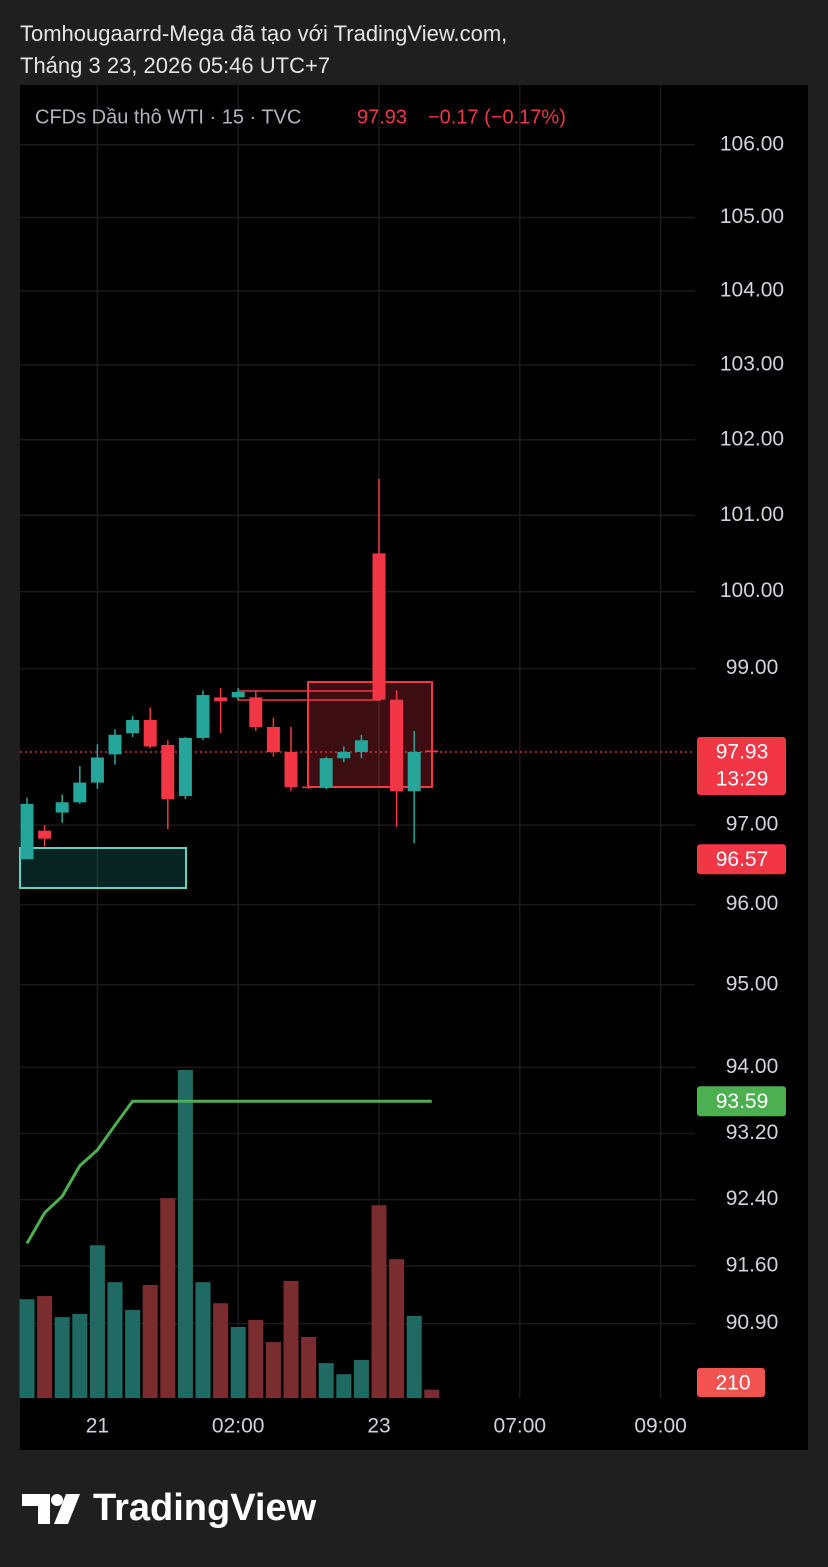  Describe the element at coordinates (752, 590) in the screenshot. I see `y-tick-label: 100.00` at that location.